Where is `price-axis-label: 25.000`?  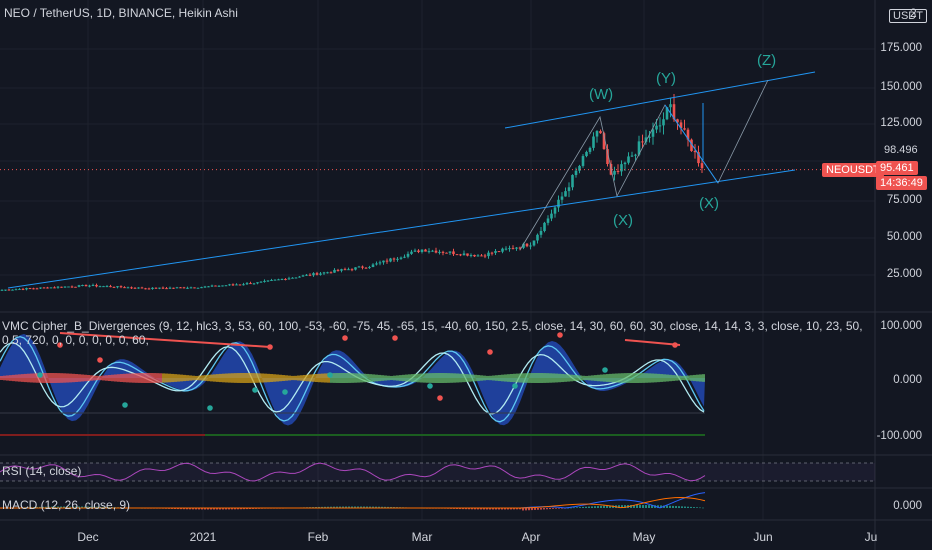 price-axis-label: 25.000 is located at coordinates (904, 274).